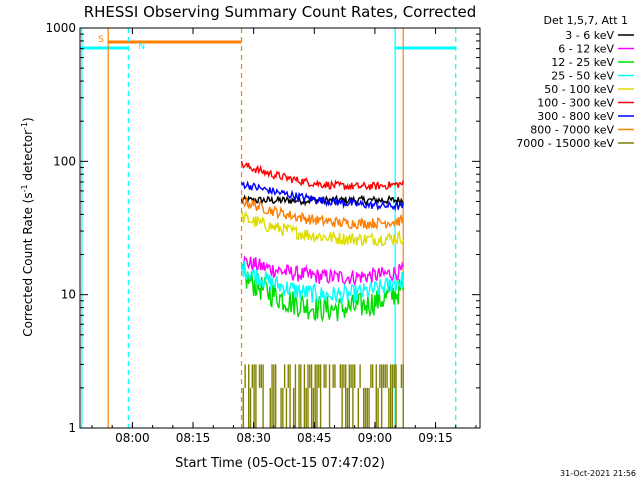  What do you see at coordinates (64, 161) in the screenshot?
I see `y-tick-label-2: 100` at bounding box center [64, 161].